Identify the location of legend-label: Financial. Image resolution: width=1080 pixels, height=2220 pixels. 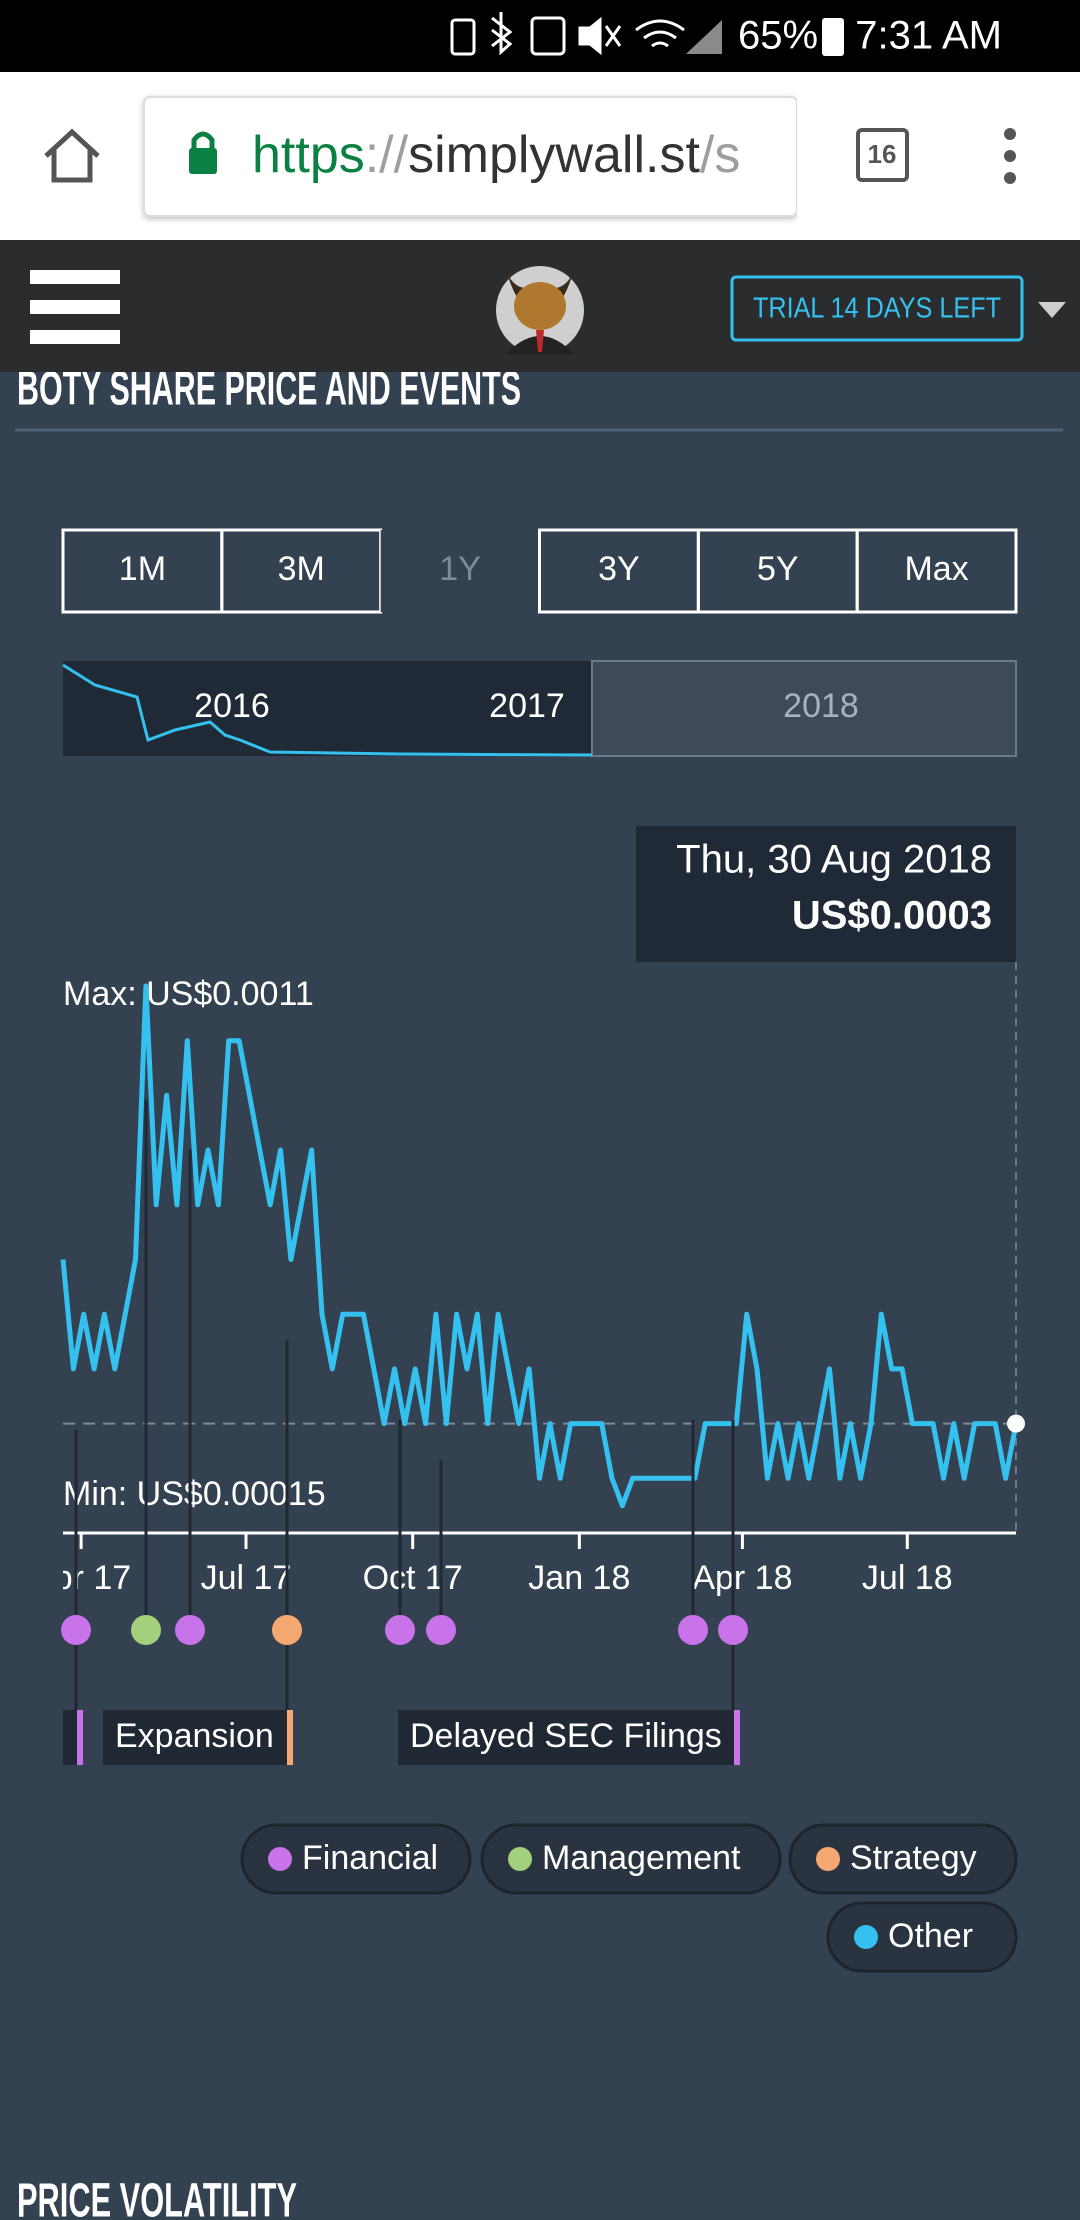
(370, 1858).